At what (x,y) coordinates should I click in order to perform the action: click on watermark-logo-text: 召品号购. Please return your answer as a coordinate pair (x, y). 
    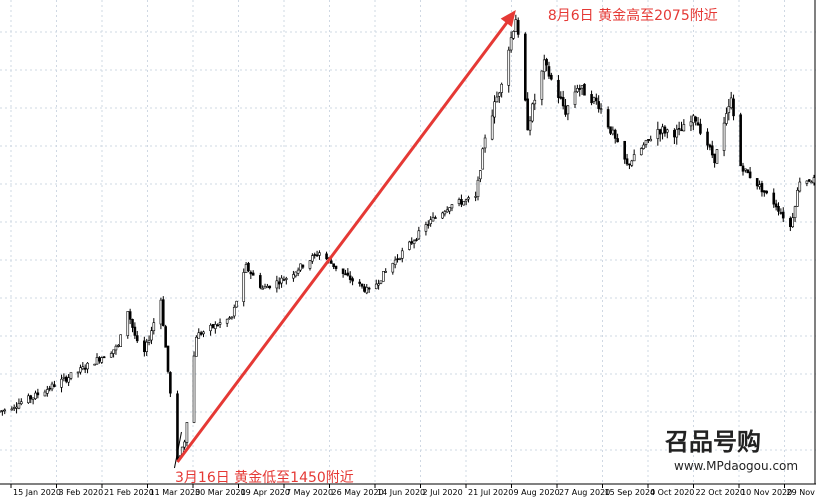
    Looking at the image, I should click on (712, 442).